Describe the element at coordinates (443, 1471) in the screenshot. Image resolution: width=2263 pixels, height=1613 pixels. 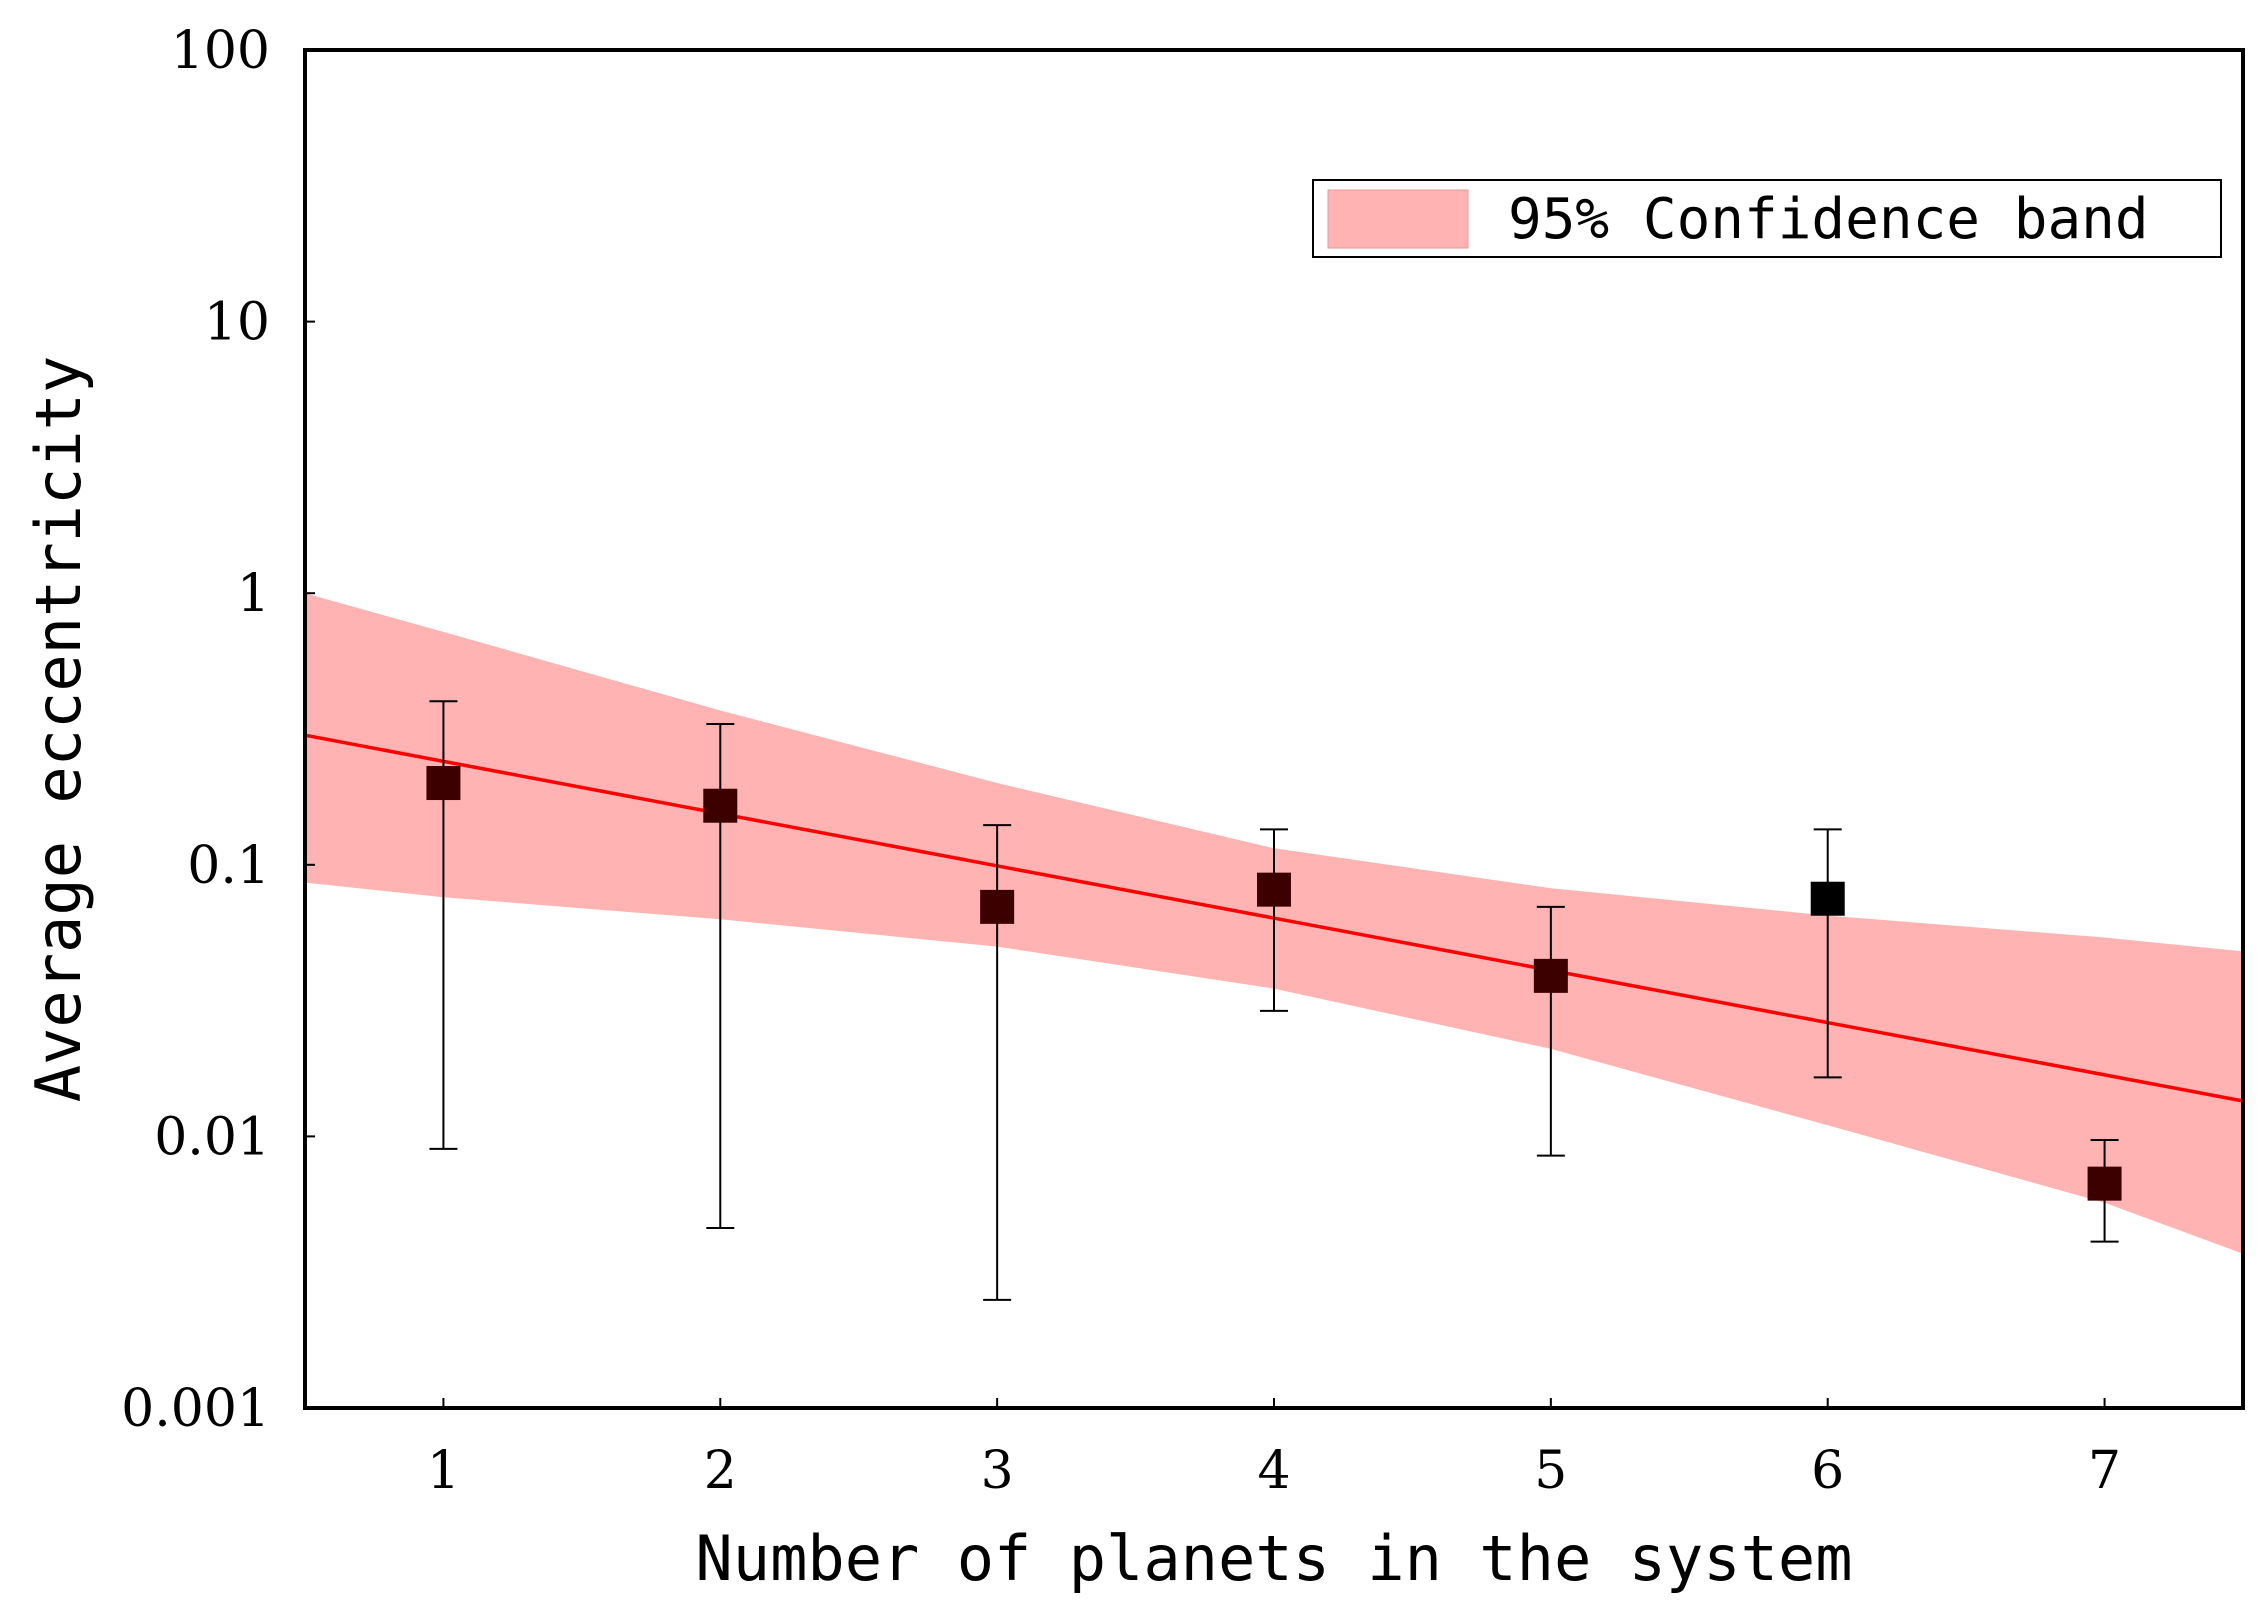
I see `x-tick-label-1: 1` at that location.